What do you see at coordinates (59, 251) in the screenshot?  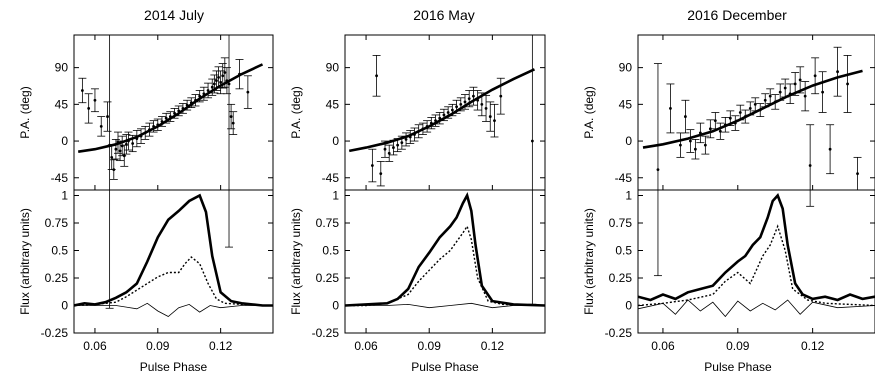 I see `flux-ytick-label: 0.5` at bounding box center [59, 251].